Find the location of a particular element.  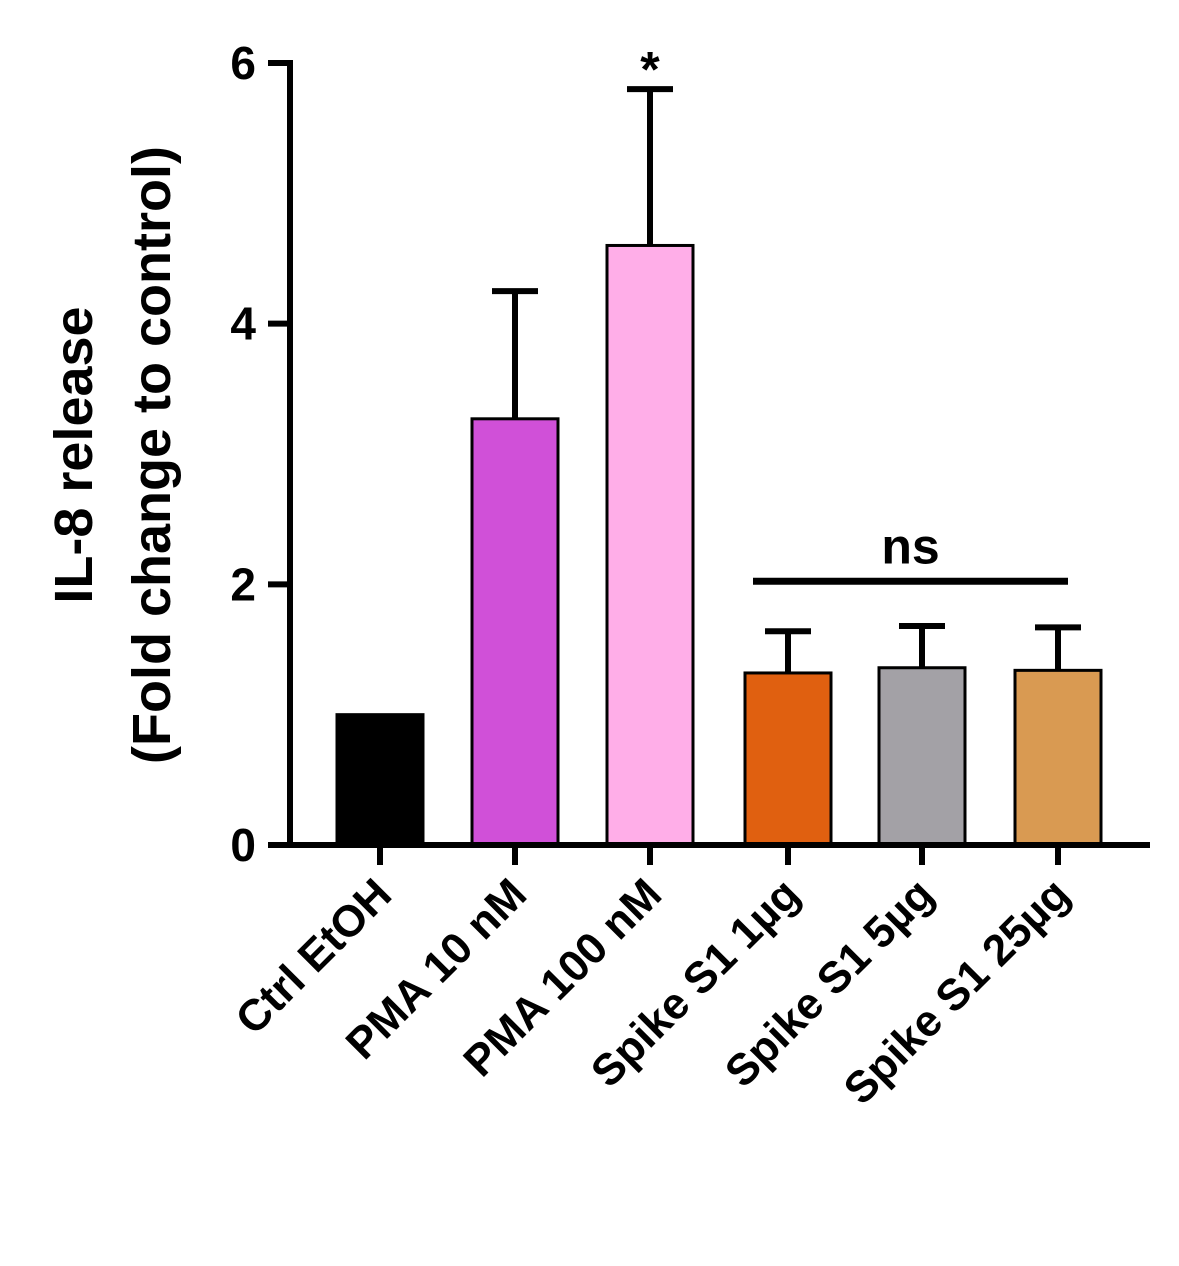

y-axis-label: IL-8 release (Fold change to control) is located at coordinates (113, 455).